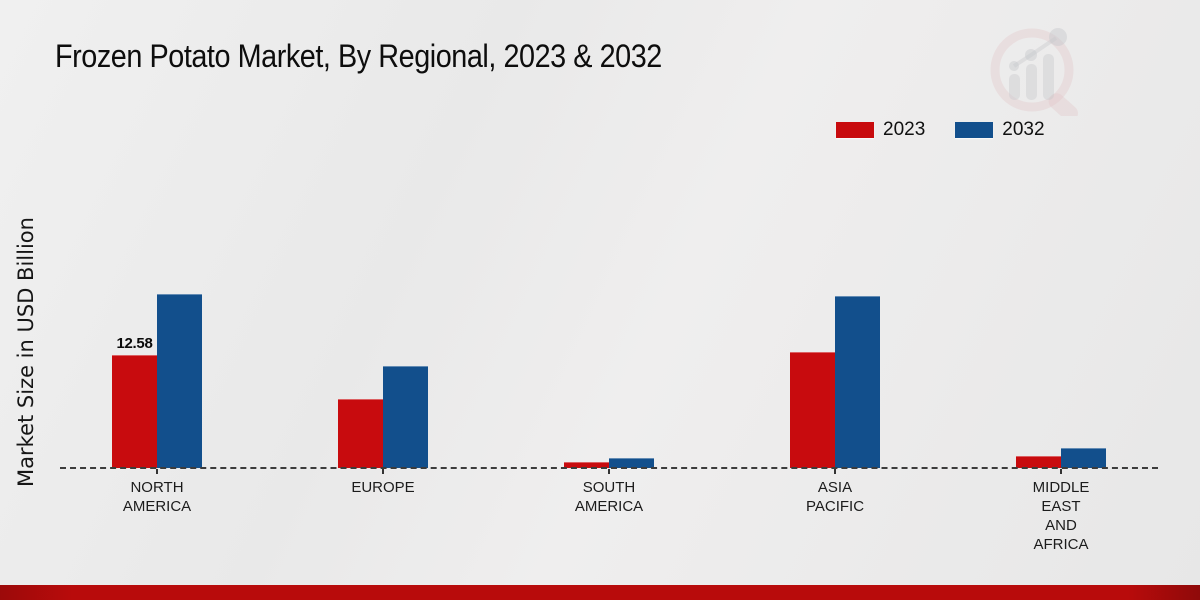  What do you see at coordinates (855, 130) in the screenshot?
I see `legend-swatch-2023` at bounding box center [855, 130].